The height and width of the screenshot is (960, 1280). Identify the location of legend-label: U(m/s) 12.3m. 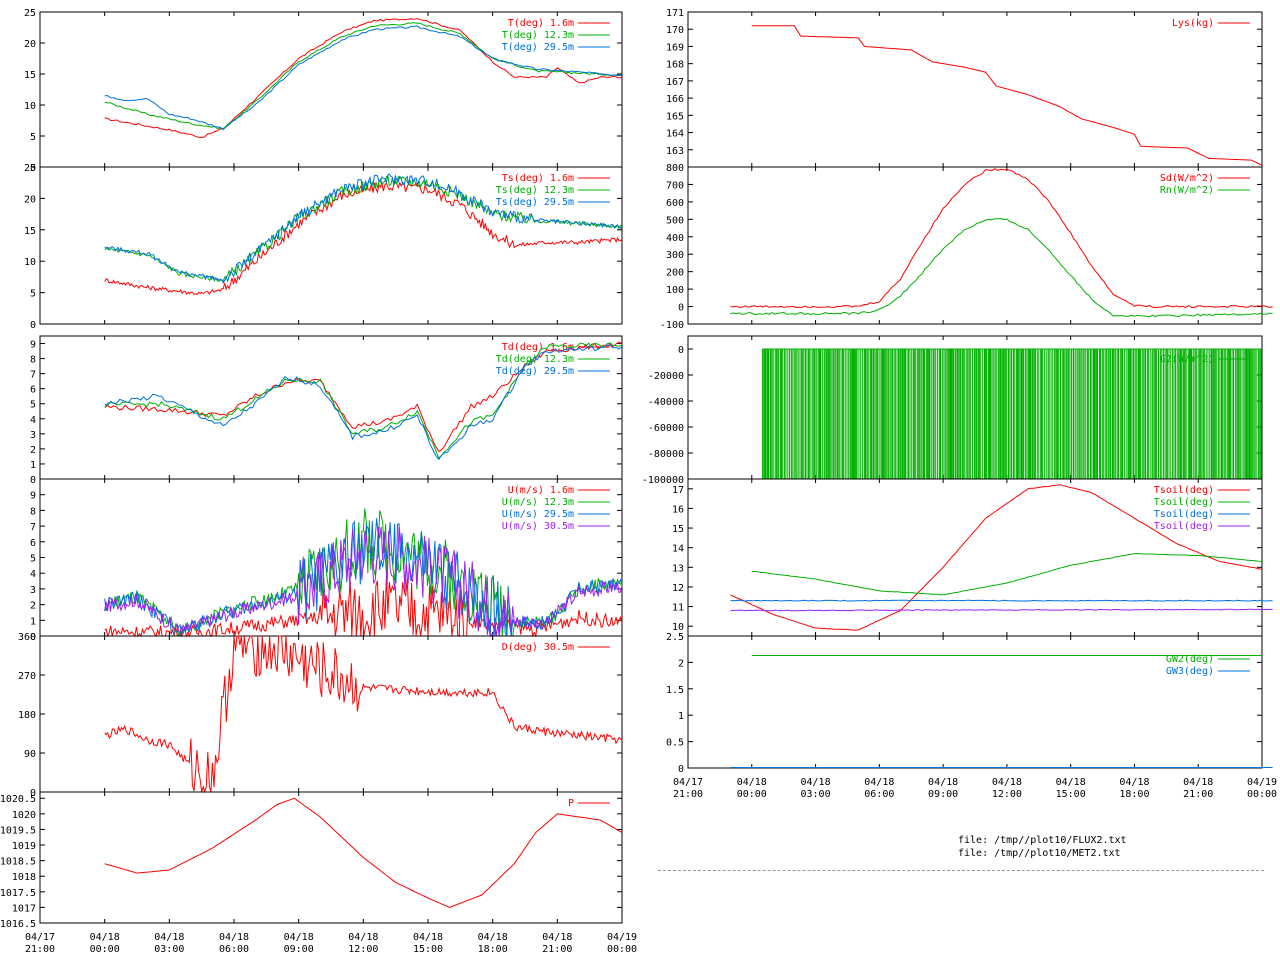
(538, 502).